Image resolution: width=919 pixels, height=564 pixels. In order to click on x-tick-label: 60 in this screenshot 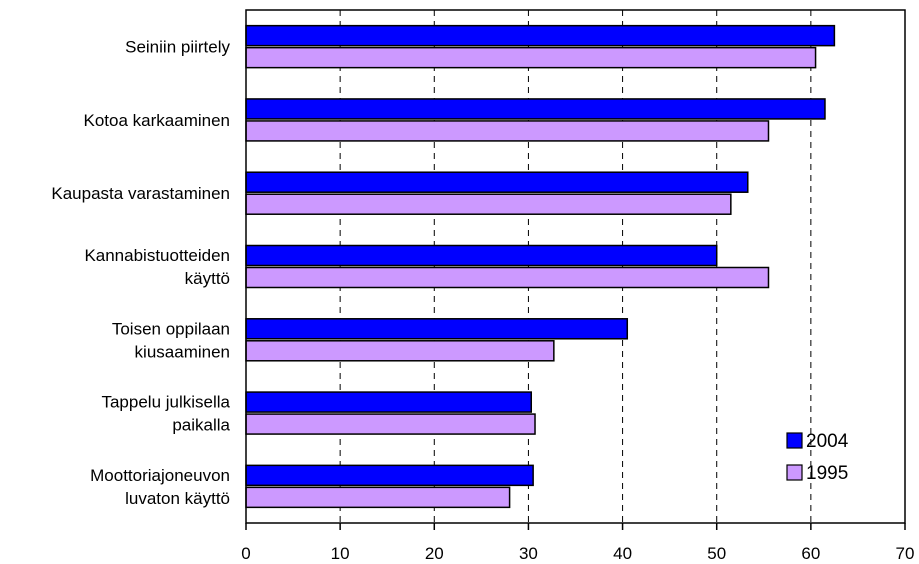, I will do `click(810, 553)`.